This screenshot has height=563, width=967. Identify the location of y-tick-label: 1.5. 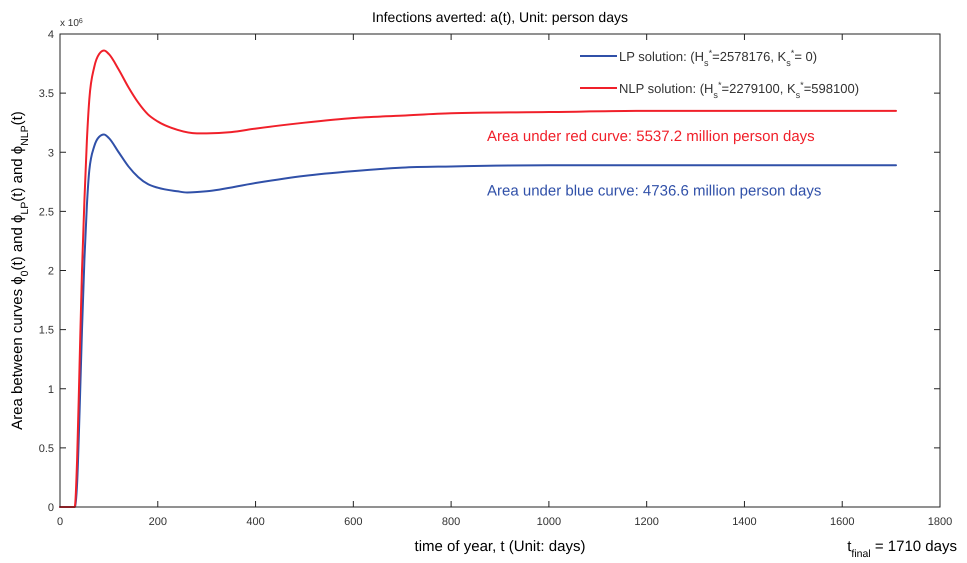
(46, 330).